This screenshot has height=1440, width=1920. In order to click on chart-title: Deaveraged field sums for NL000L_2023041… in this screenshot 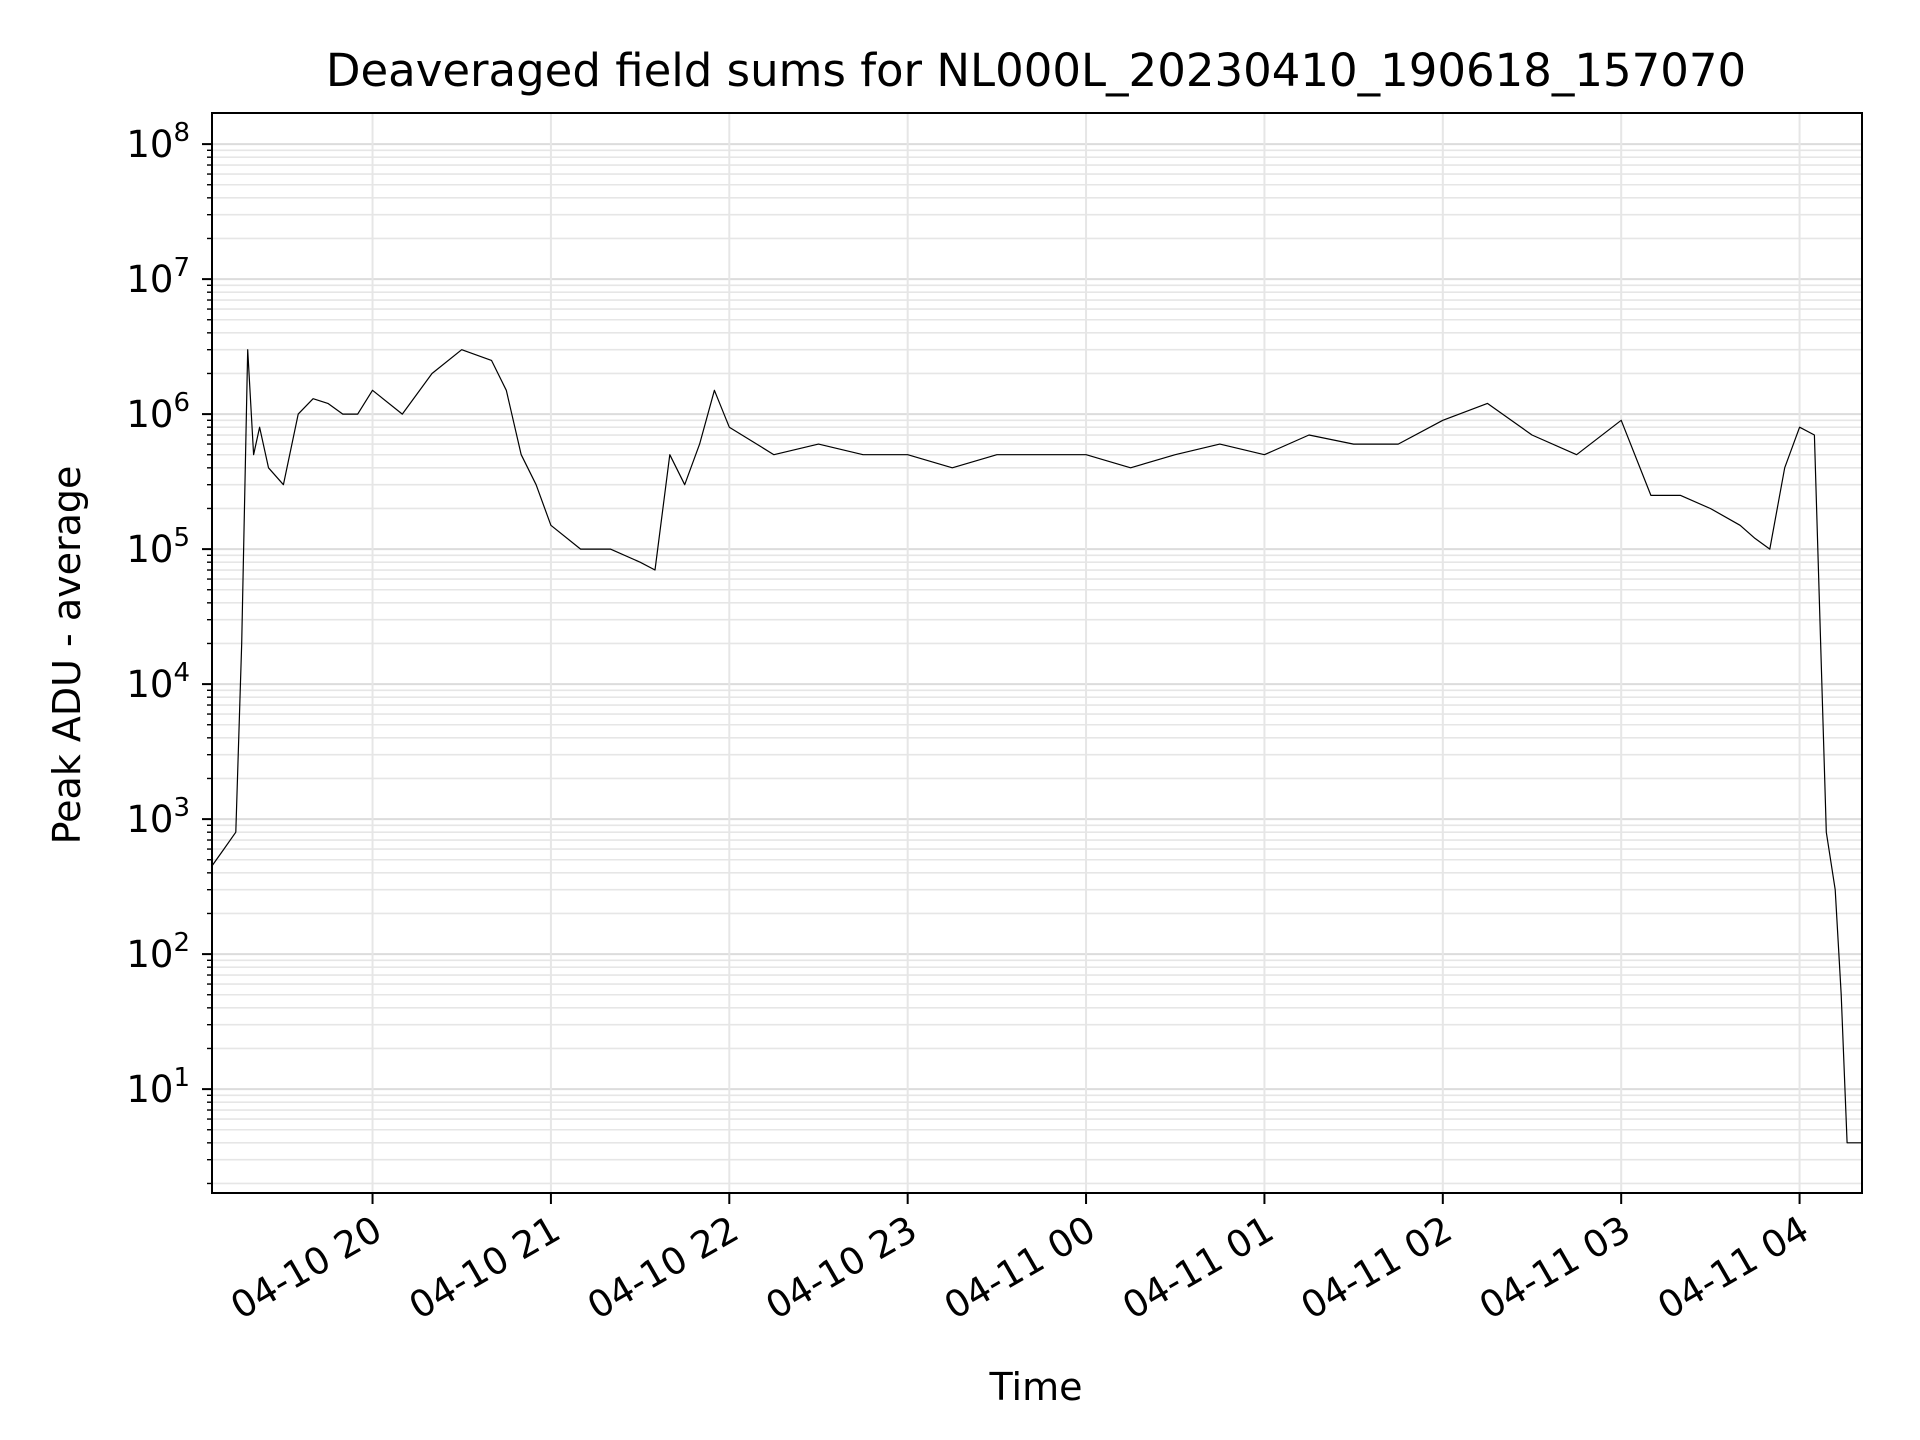, I will do `click(1036, 70)`.